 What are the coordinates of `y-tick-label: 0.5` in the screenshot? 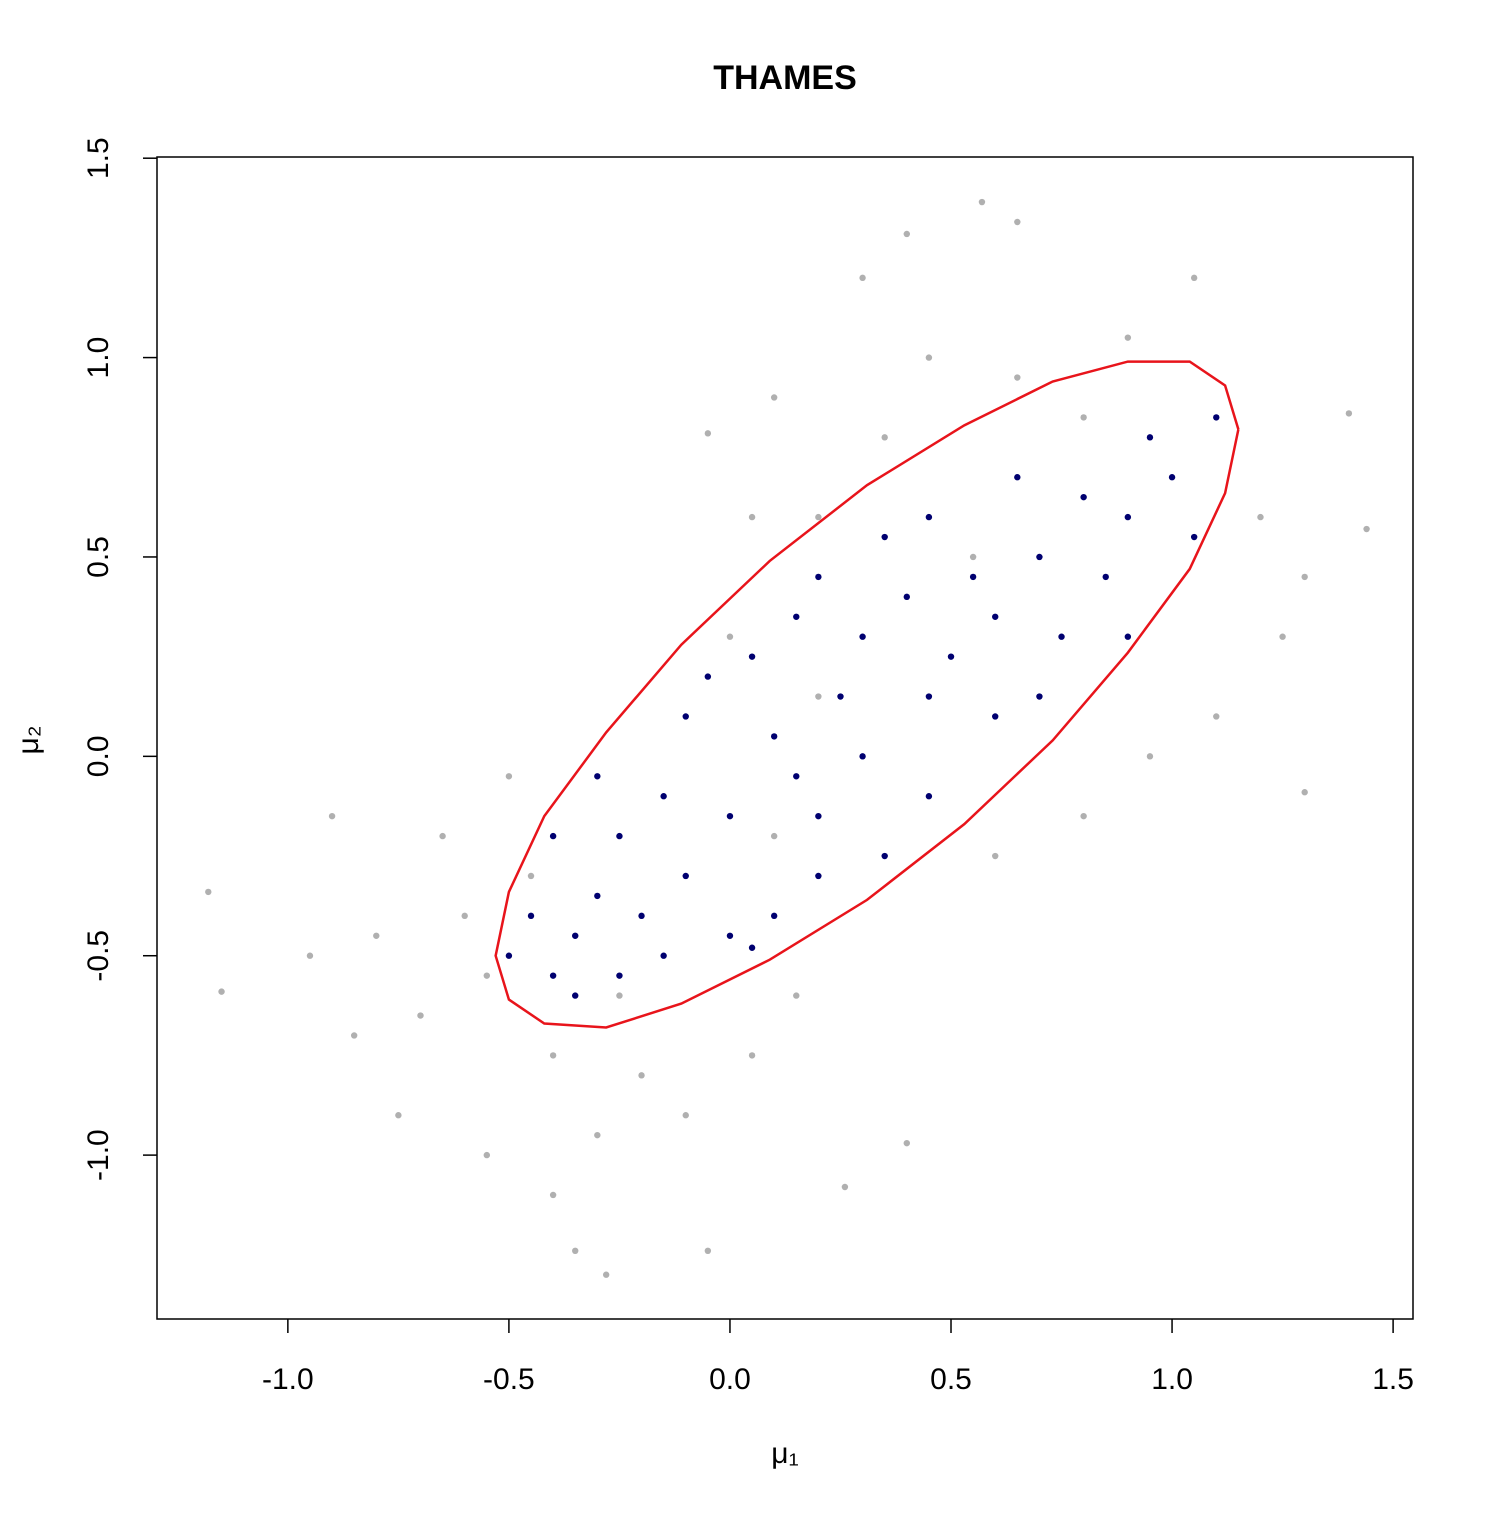 It's located at (98, 557).